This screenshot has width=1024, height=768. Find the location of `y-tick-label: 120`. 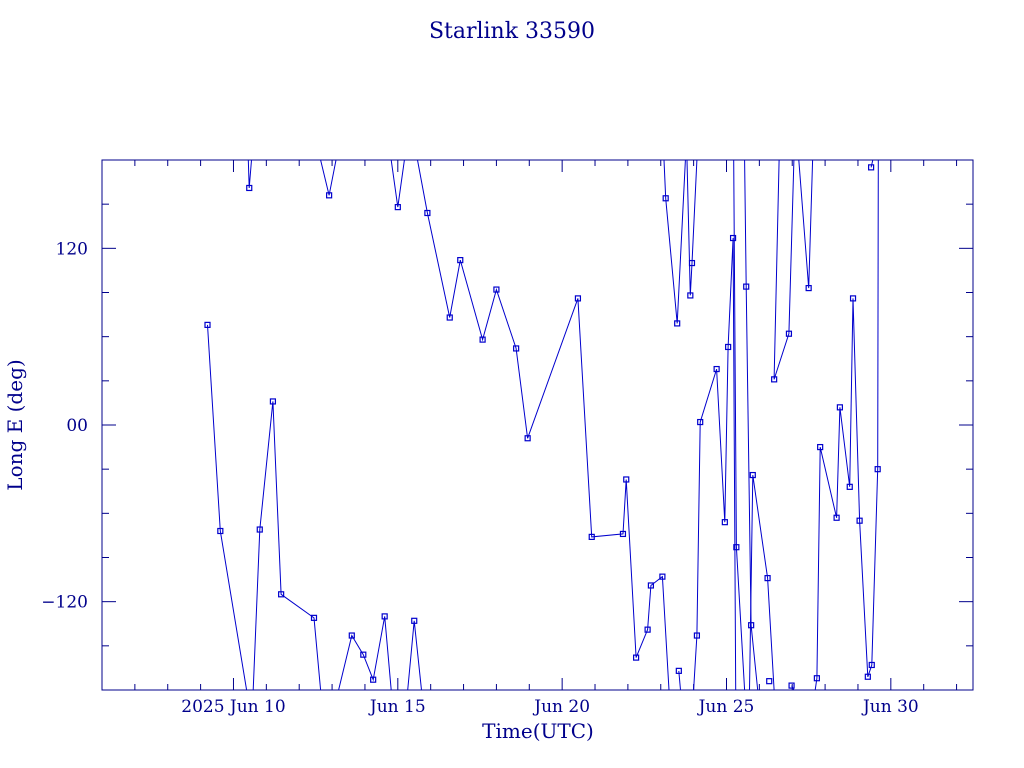

y-tick-label: 120 is located at coordinates (72, 249).